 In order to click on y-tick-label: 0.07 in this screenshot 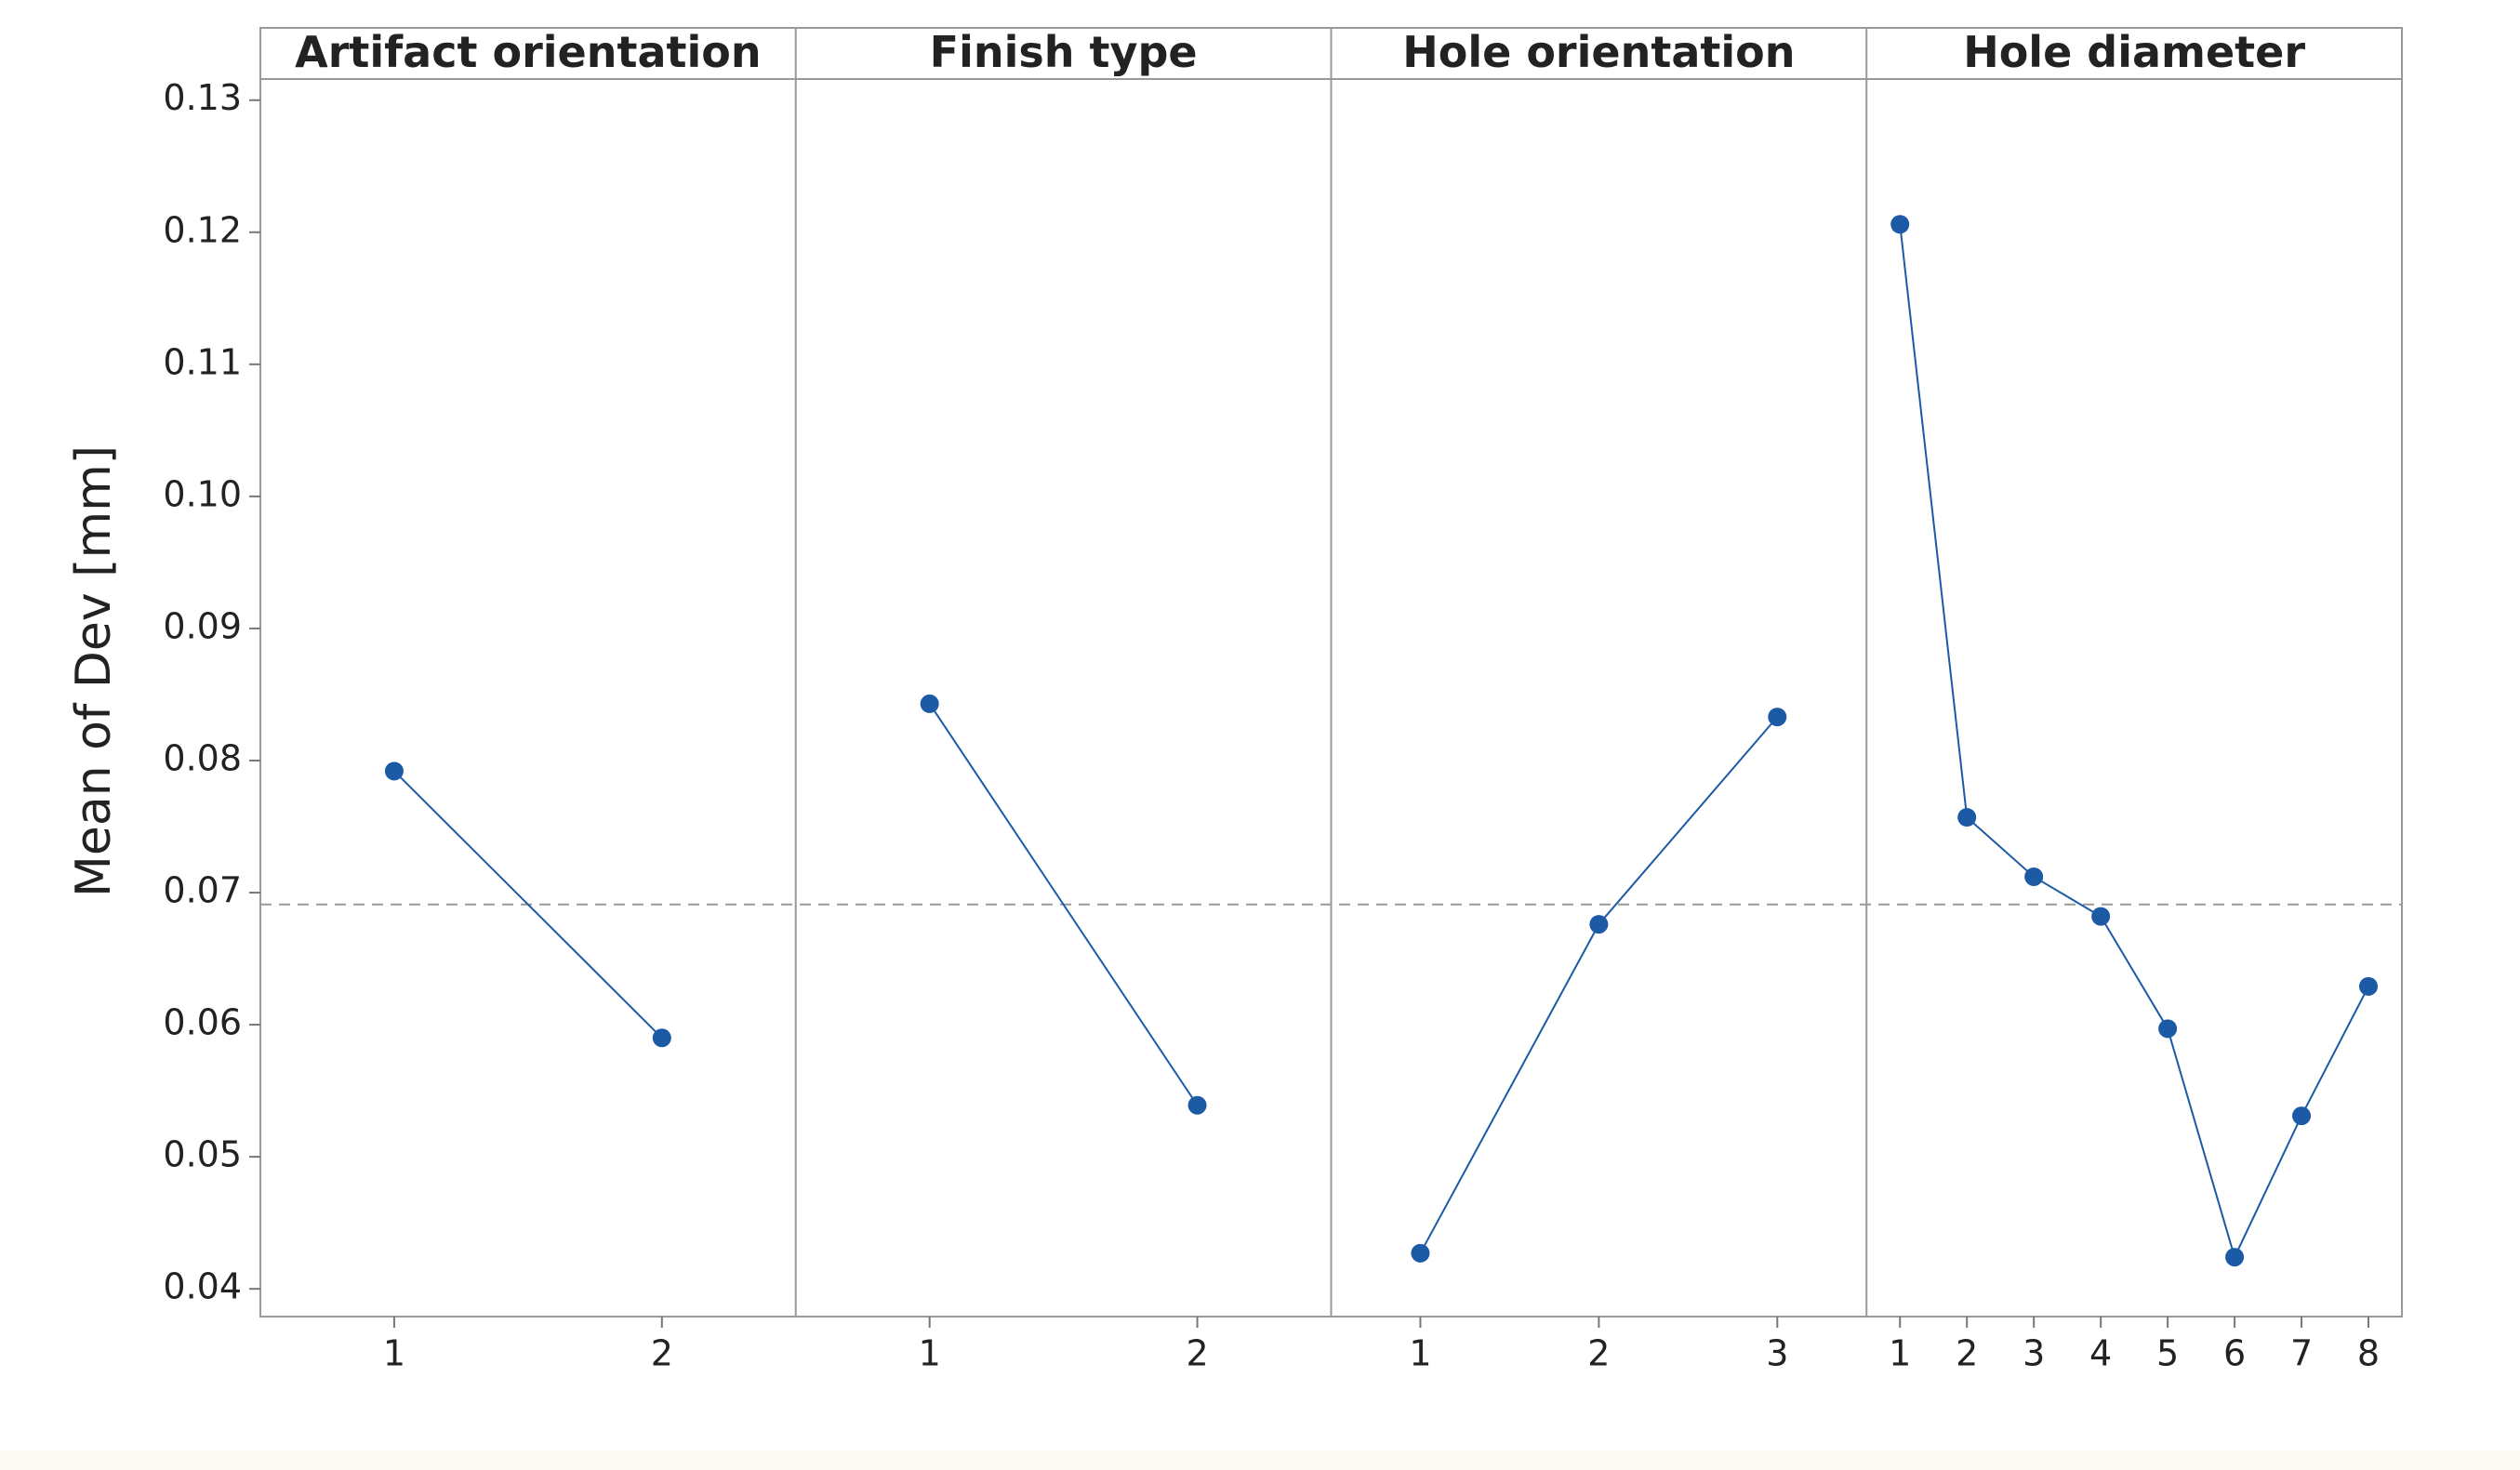, I will do `click(202, 891)`.